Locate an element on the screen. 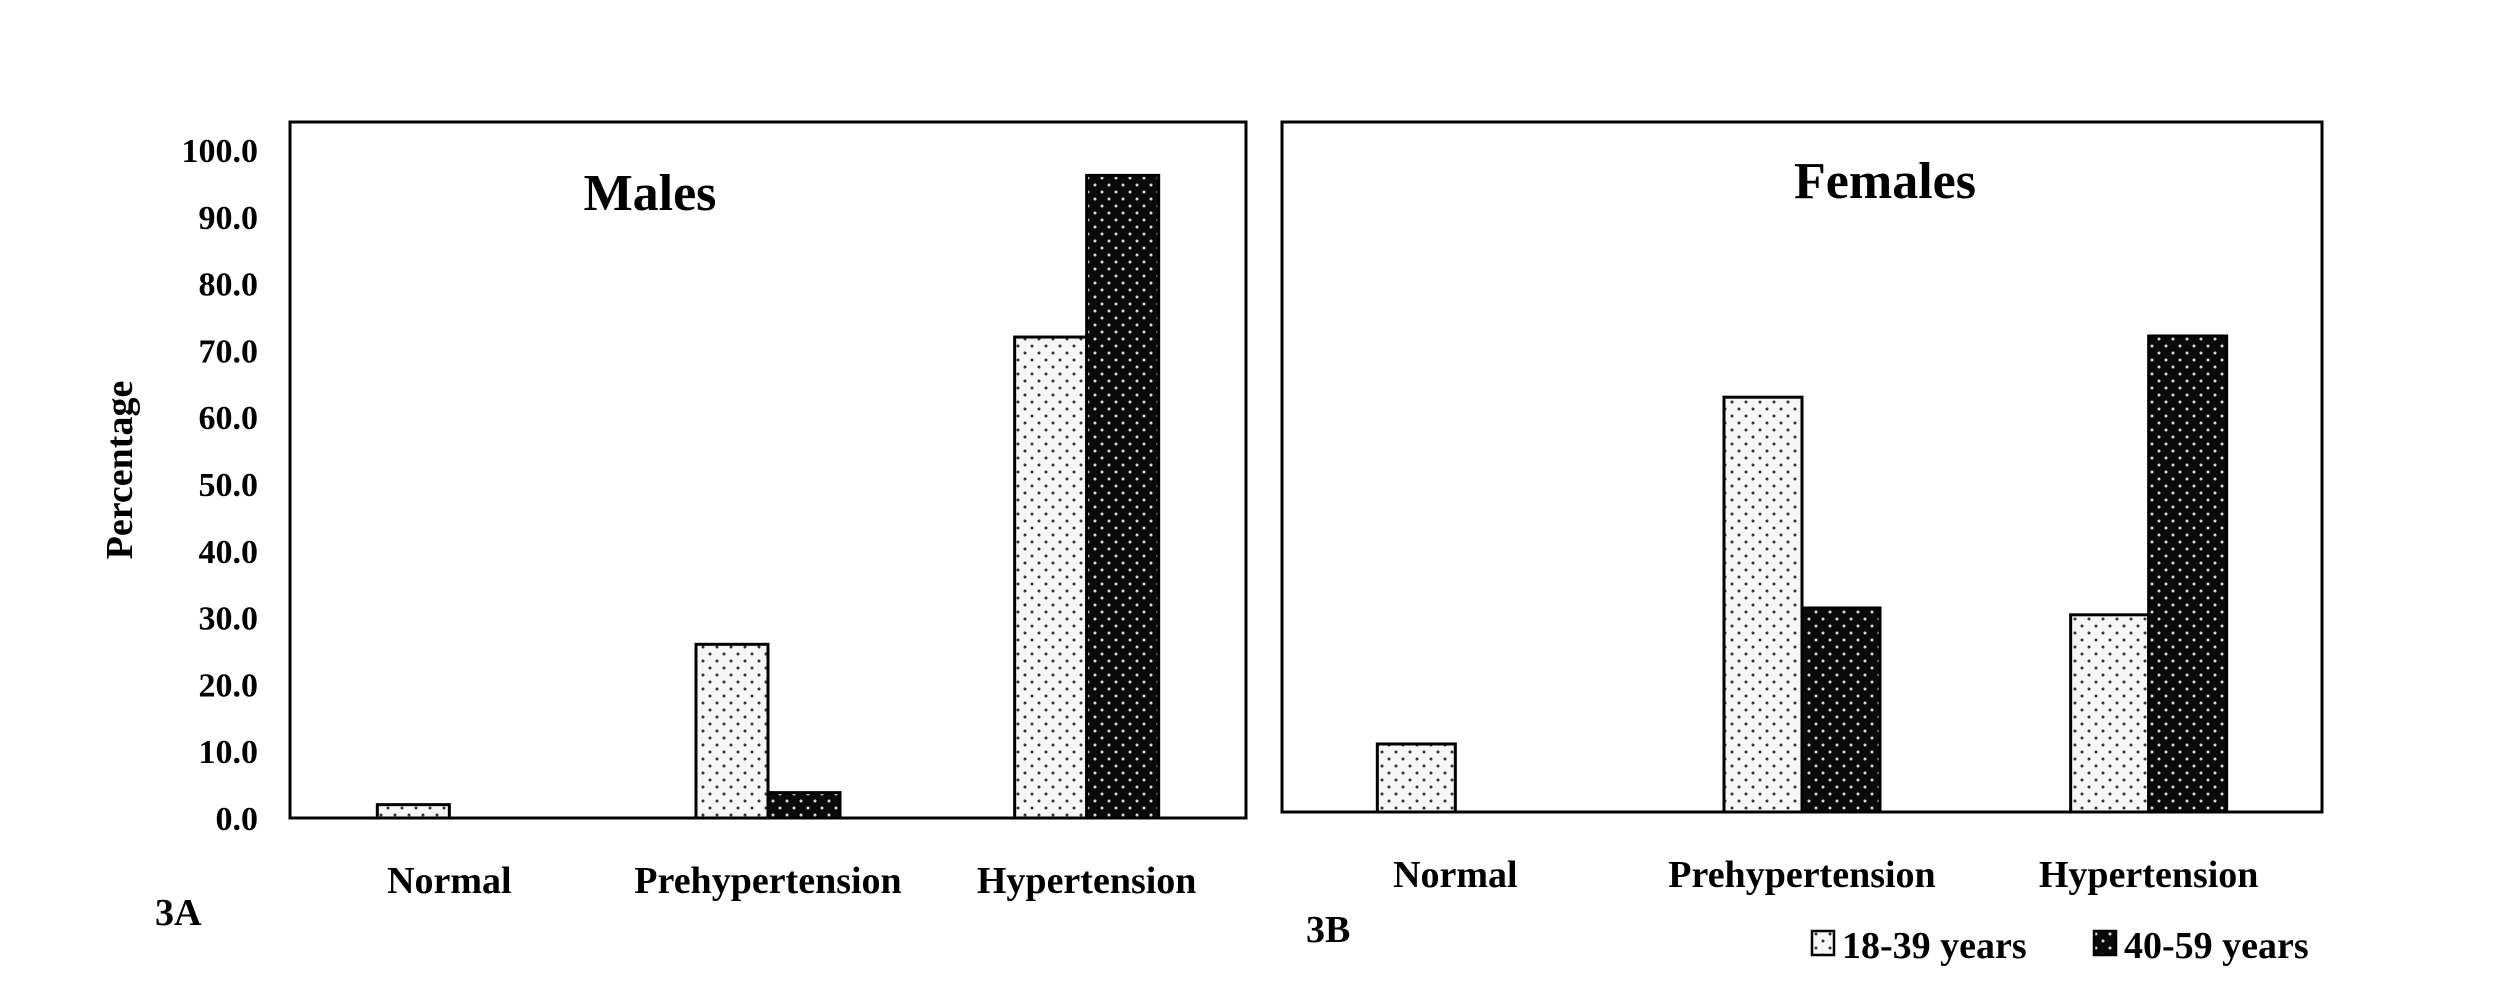 The width and height of the screenshot is (2520, 999). bar-males-hypertension-18-39-years is located at coordinates (1051, 577).